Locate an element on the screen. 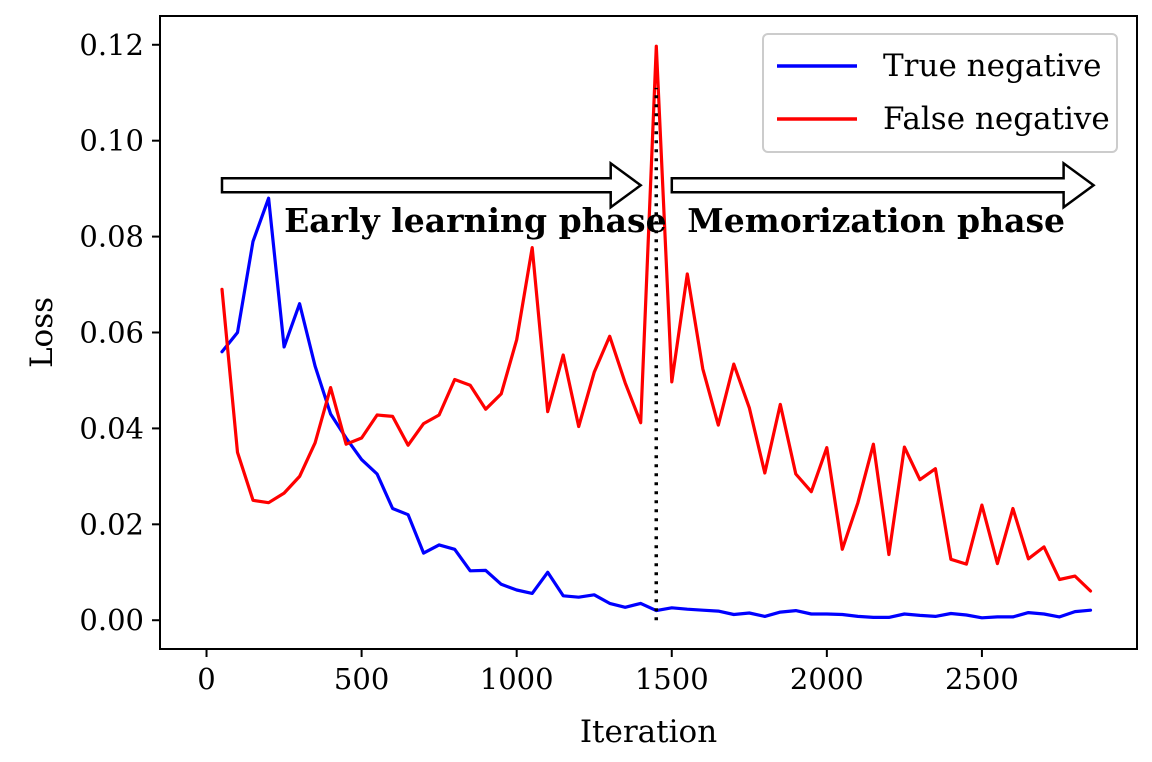  x-tick-label: 1000 is located at coordinates (517, 679).